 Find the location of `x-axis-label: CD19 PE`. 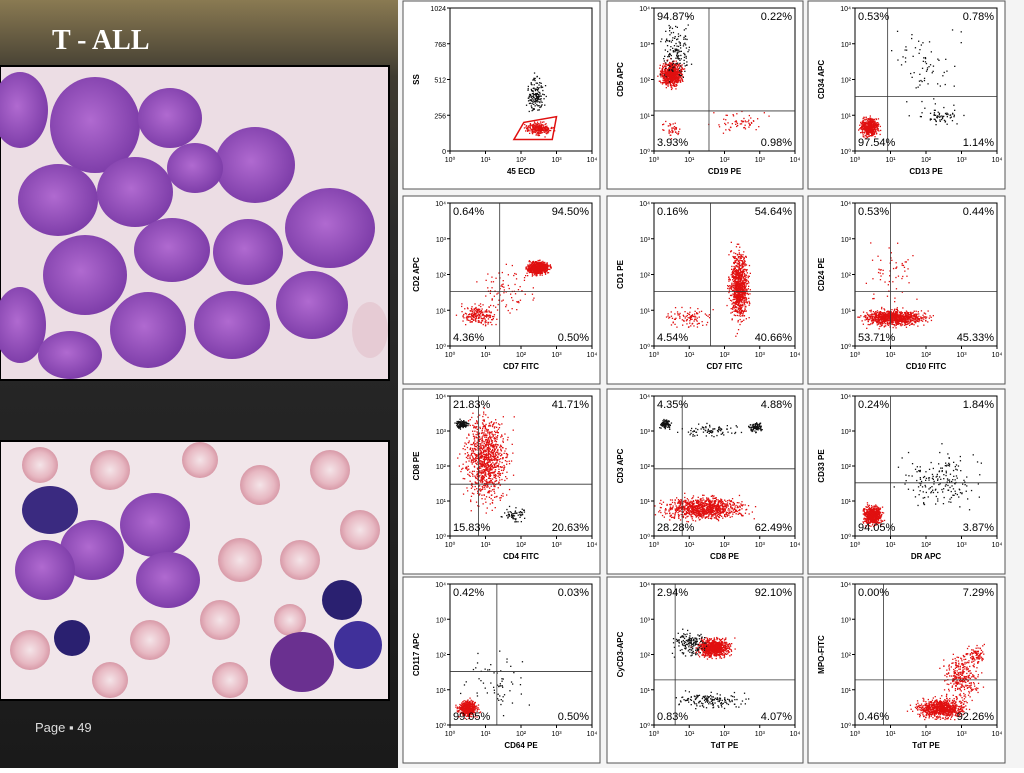

x-axis-label: CD19 PE is located at coordinates (725, 171).